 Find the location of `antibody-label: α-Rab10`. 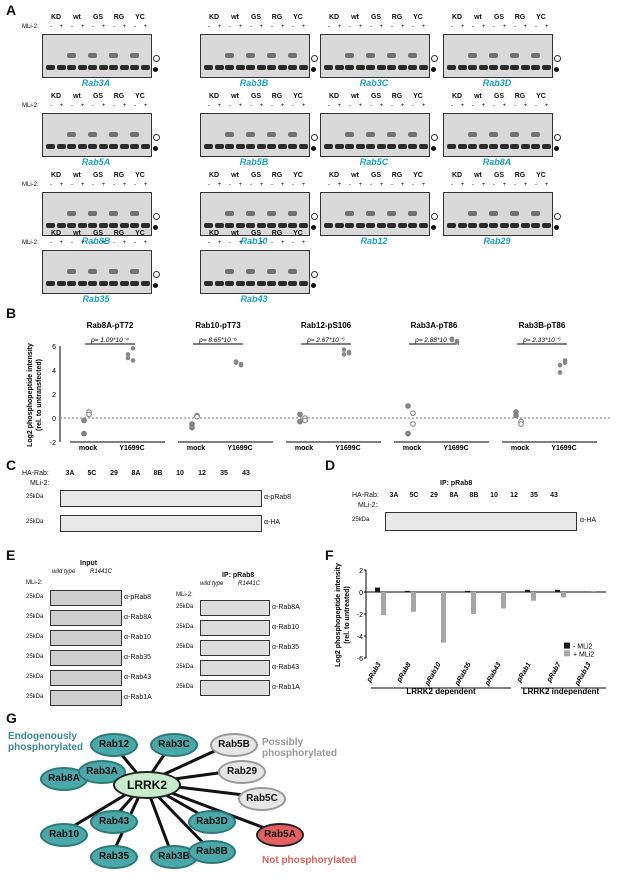

antibody-label: α-Rab10 is located at coordinates (138, 637).